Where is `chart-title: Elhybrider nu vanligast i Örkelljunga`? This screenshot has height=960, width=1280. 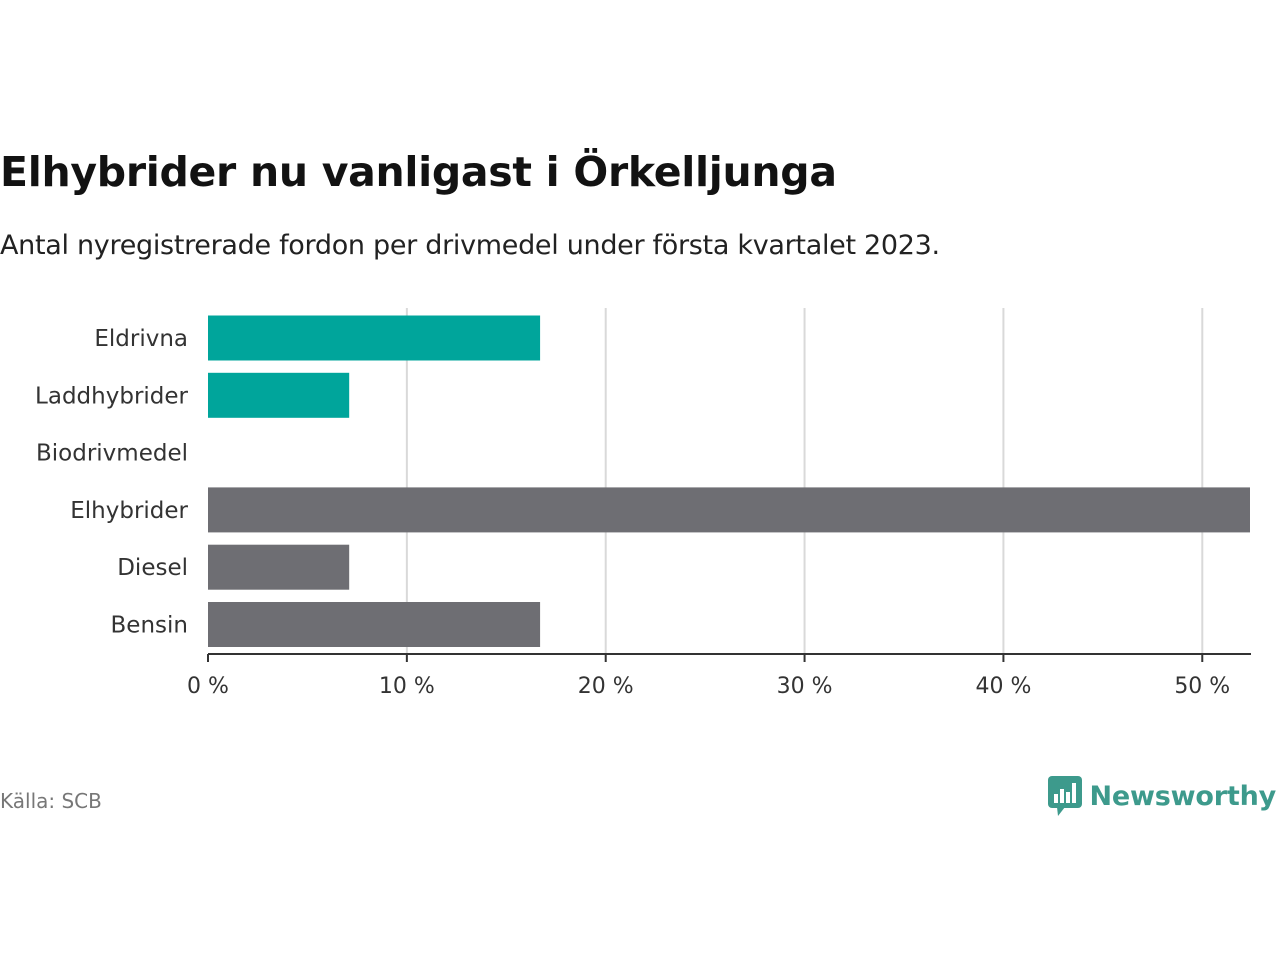 chart-title: Elhybrider nu vanligast i Örkelljunga is located at coordinates (418, 172).